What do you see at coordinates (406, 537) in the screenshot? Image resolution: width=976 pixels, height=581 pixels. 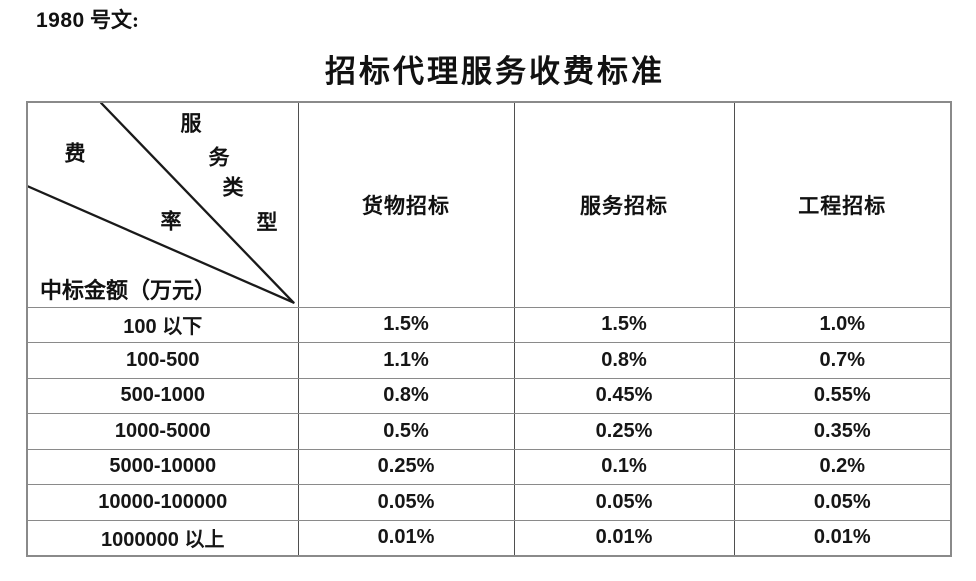 I see `goods-rate-cell: 0.01%` at bounding box center [406, 537].